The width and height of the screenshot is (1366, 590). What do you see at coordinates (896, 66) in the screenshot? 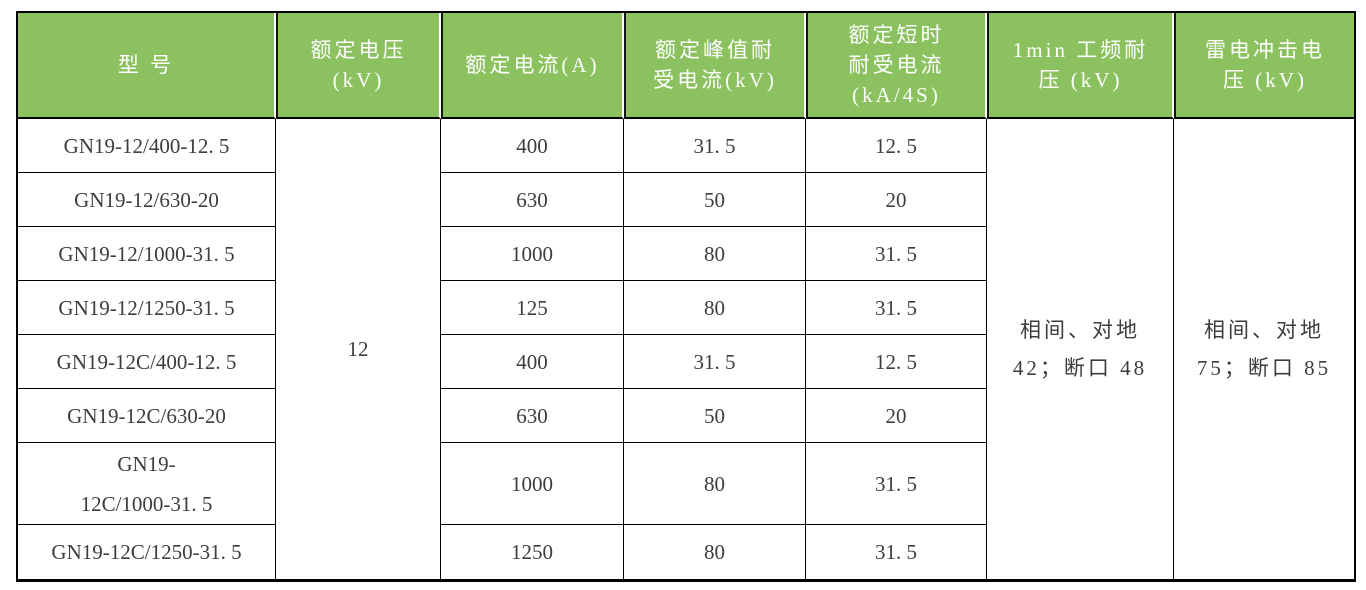
I see `header-cell-short-time-withstand-current: 额定短时 耐受电流 (kA/4S)` at bounding box center [896, 66].